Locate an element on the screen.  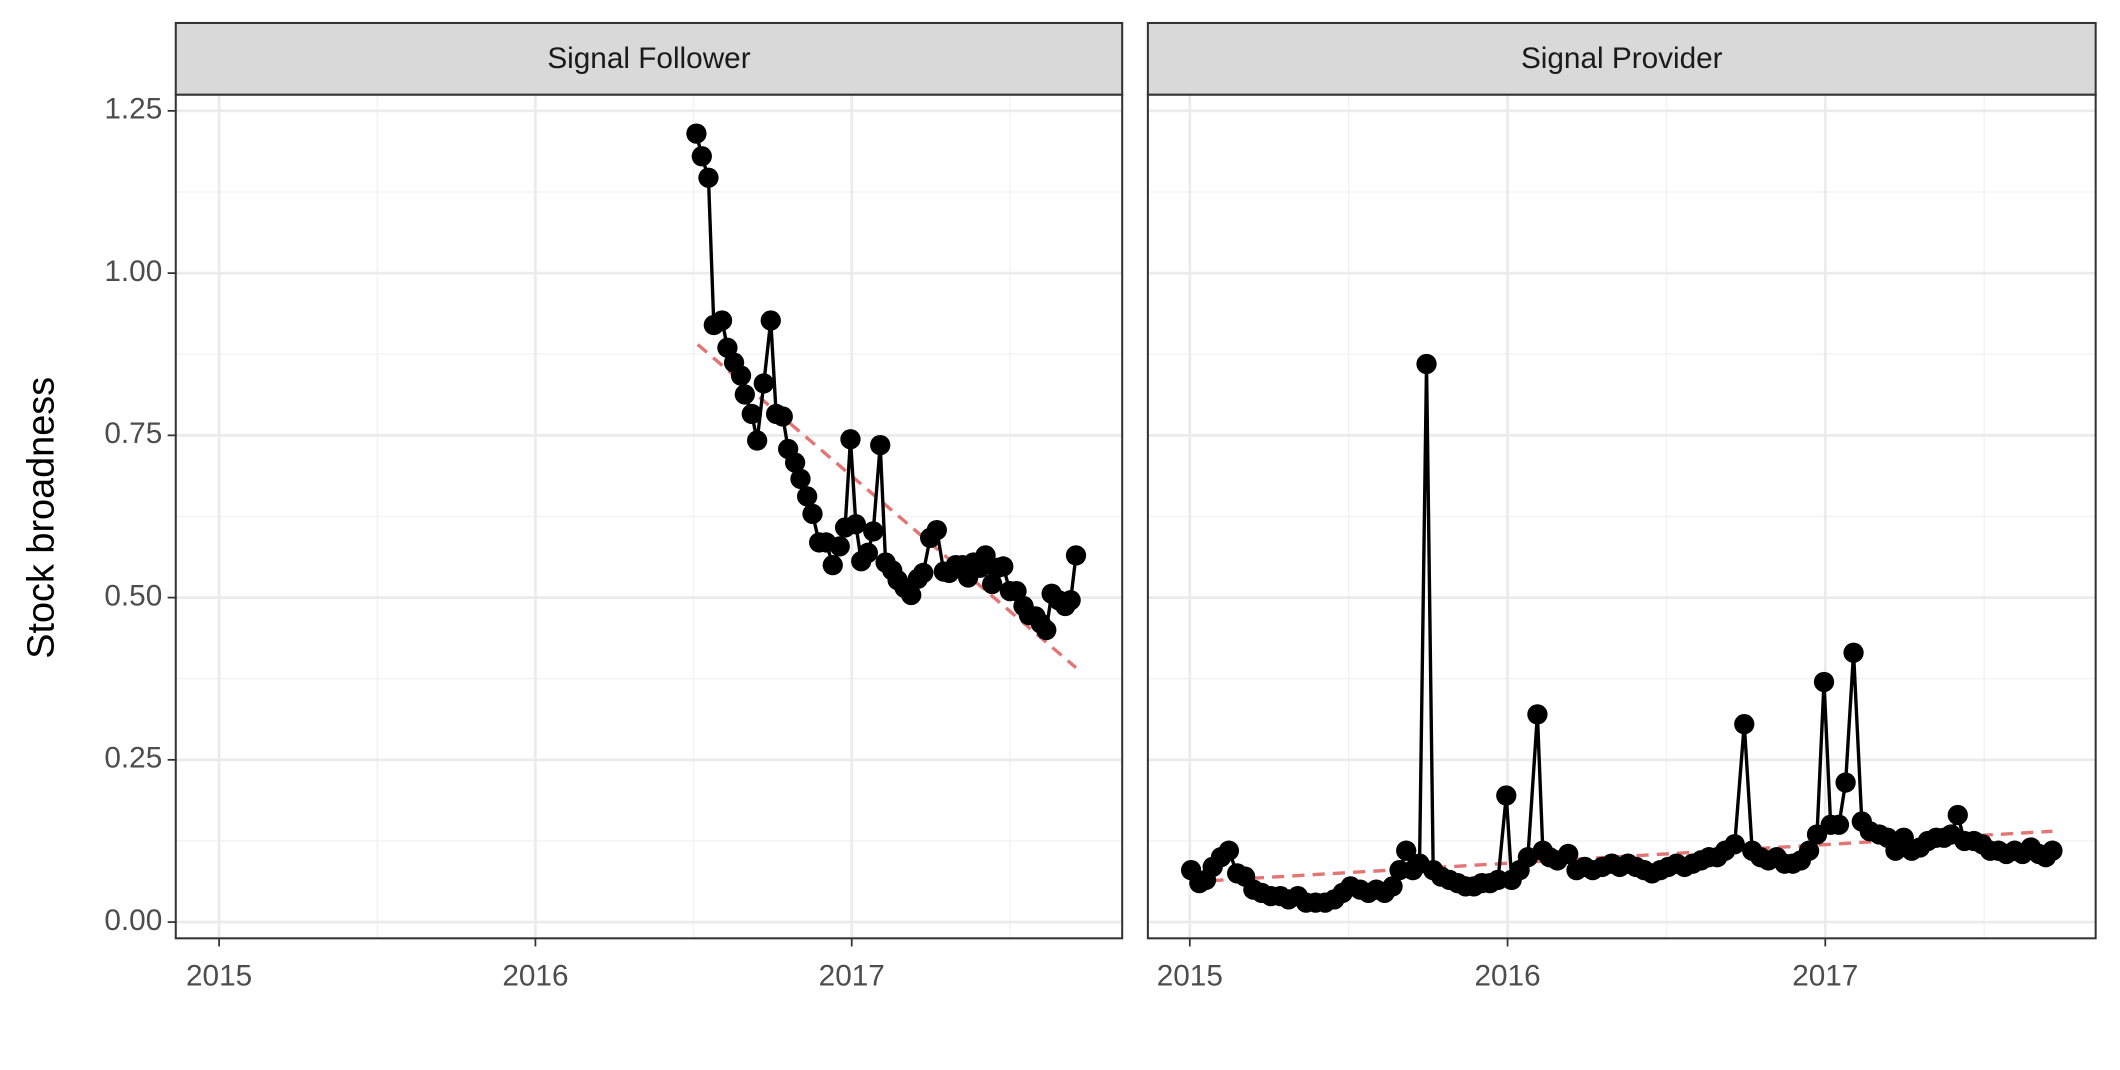
facet-title: Signal Provider is located at coordinates (1622, 58).